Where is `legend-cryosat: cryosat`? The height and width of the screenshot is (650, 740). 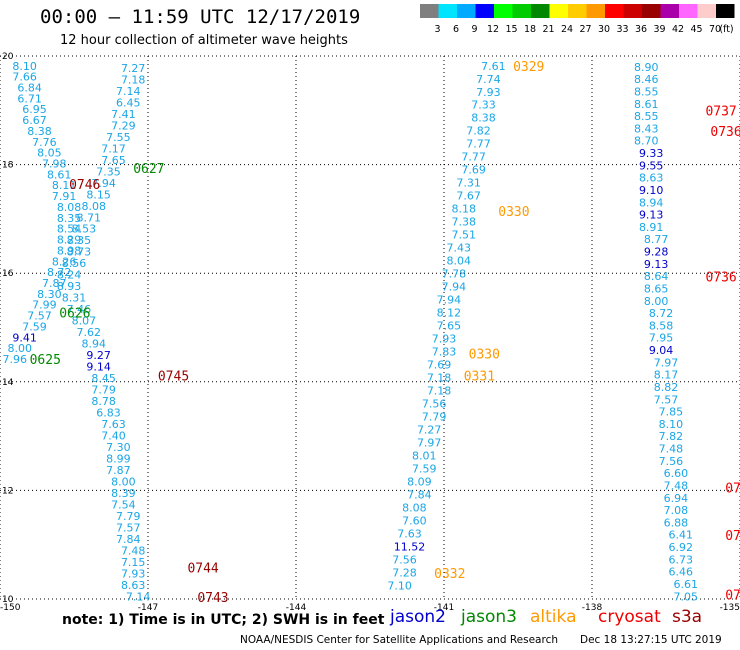 legend-cryosat: cryosat is located at coordinates (629, 617).